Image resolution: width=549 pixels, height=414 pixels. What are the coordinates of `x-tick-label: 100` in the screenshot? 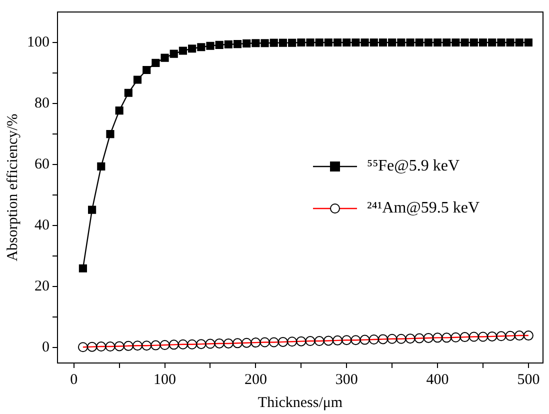 It's located at (165, 380).